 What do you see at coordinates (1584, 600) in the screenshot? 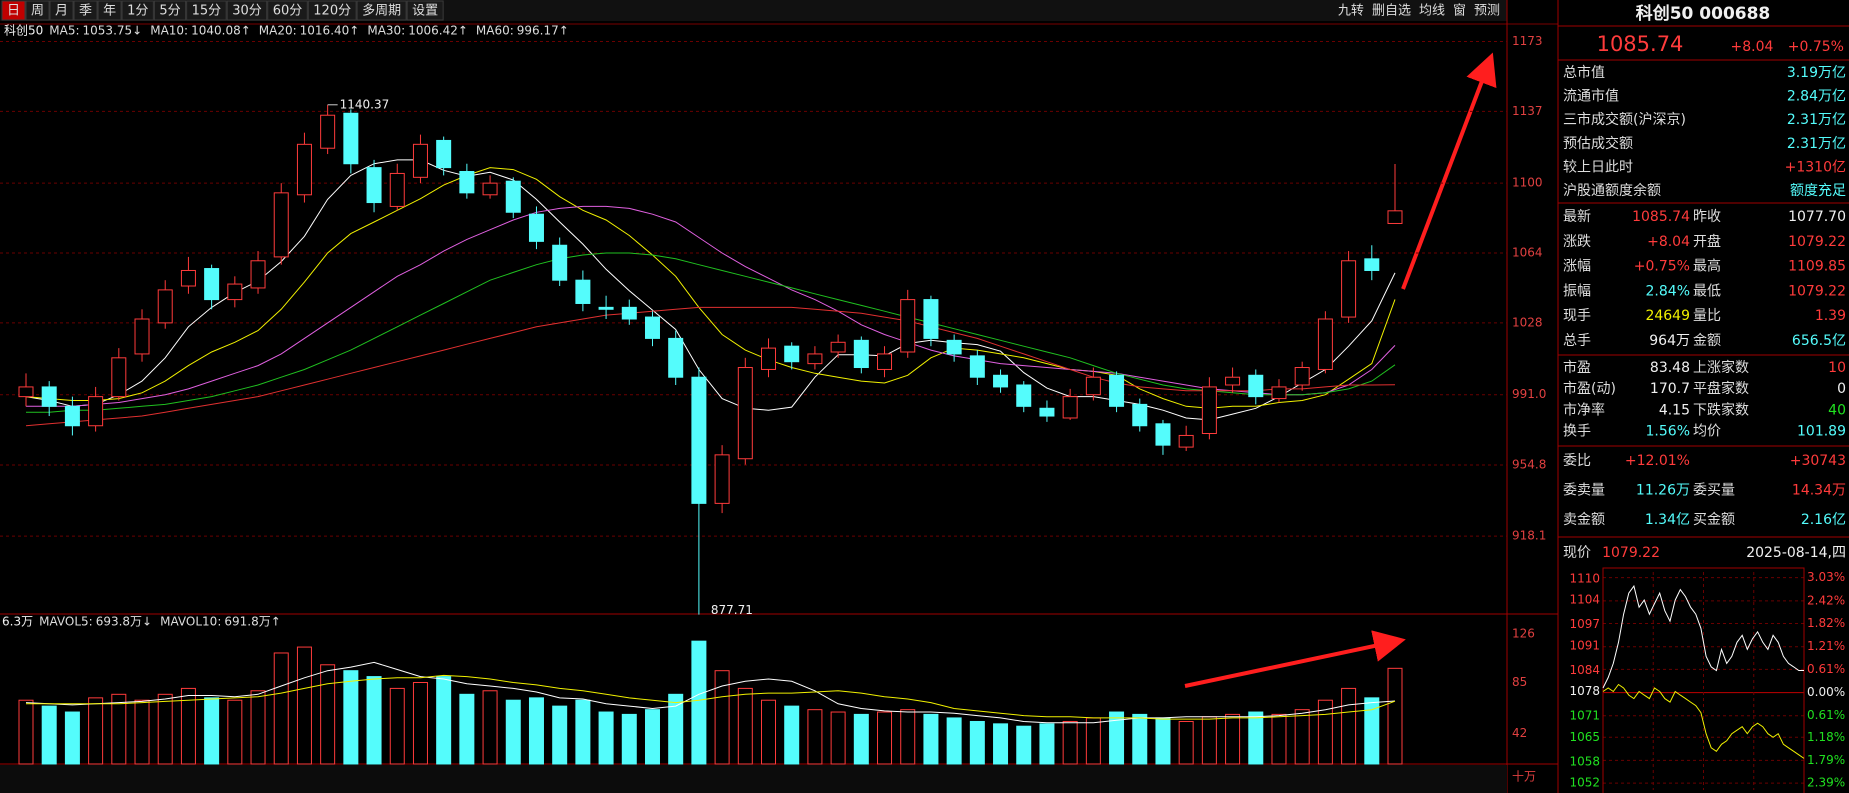
I see `y-tick-label: 1104` at bounding box center [1584, 600].